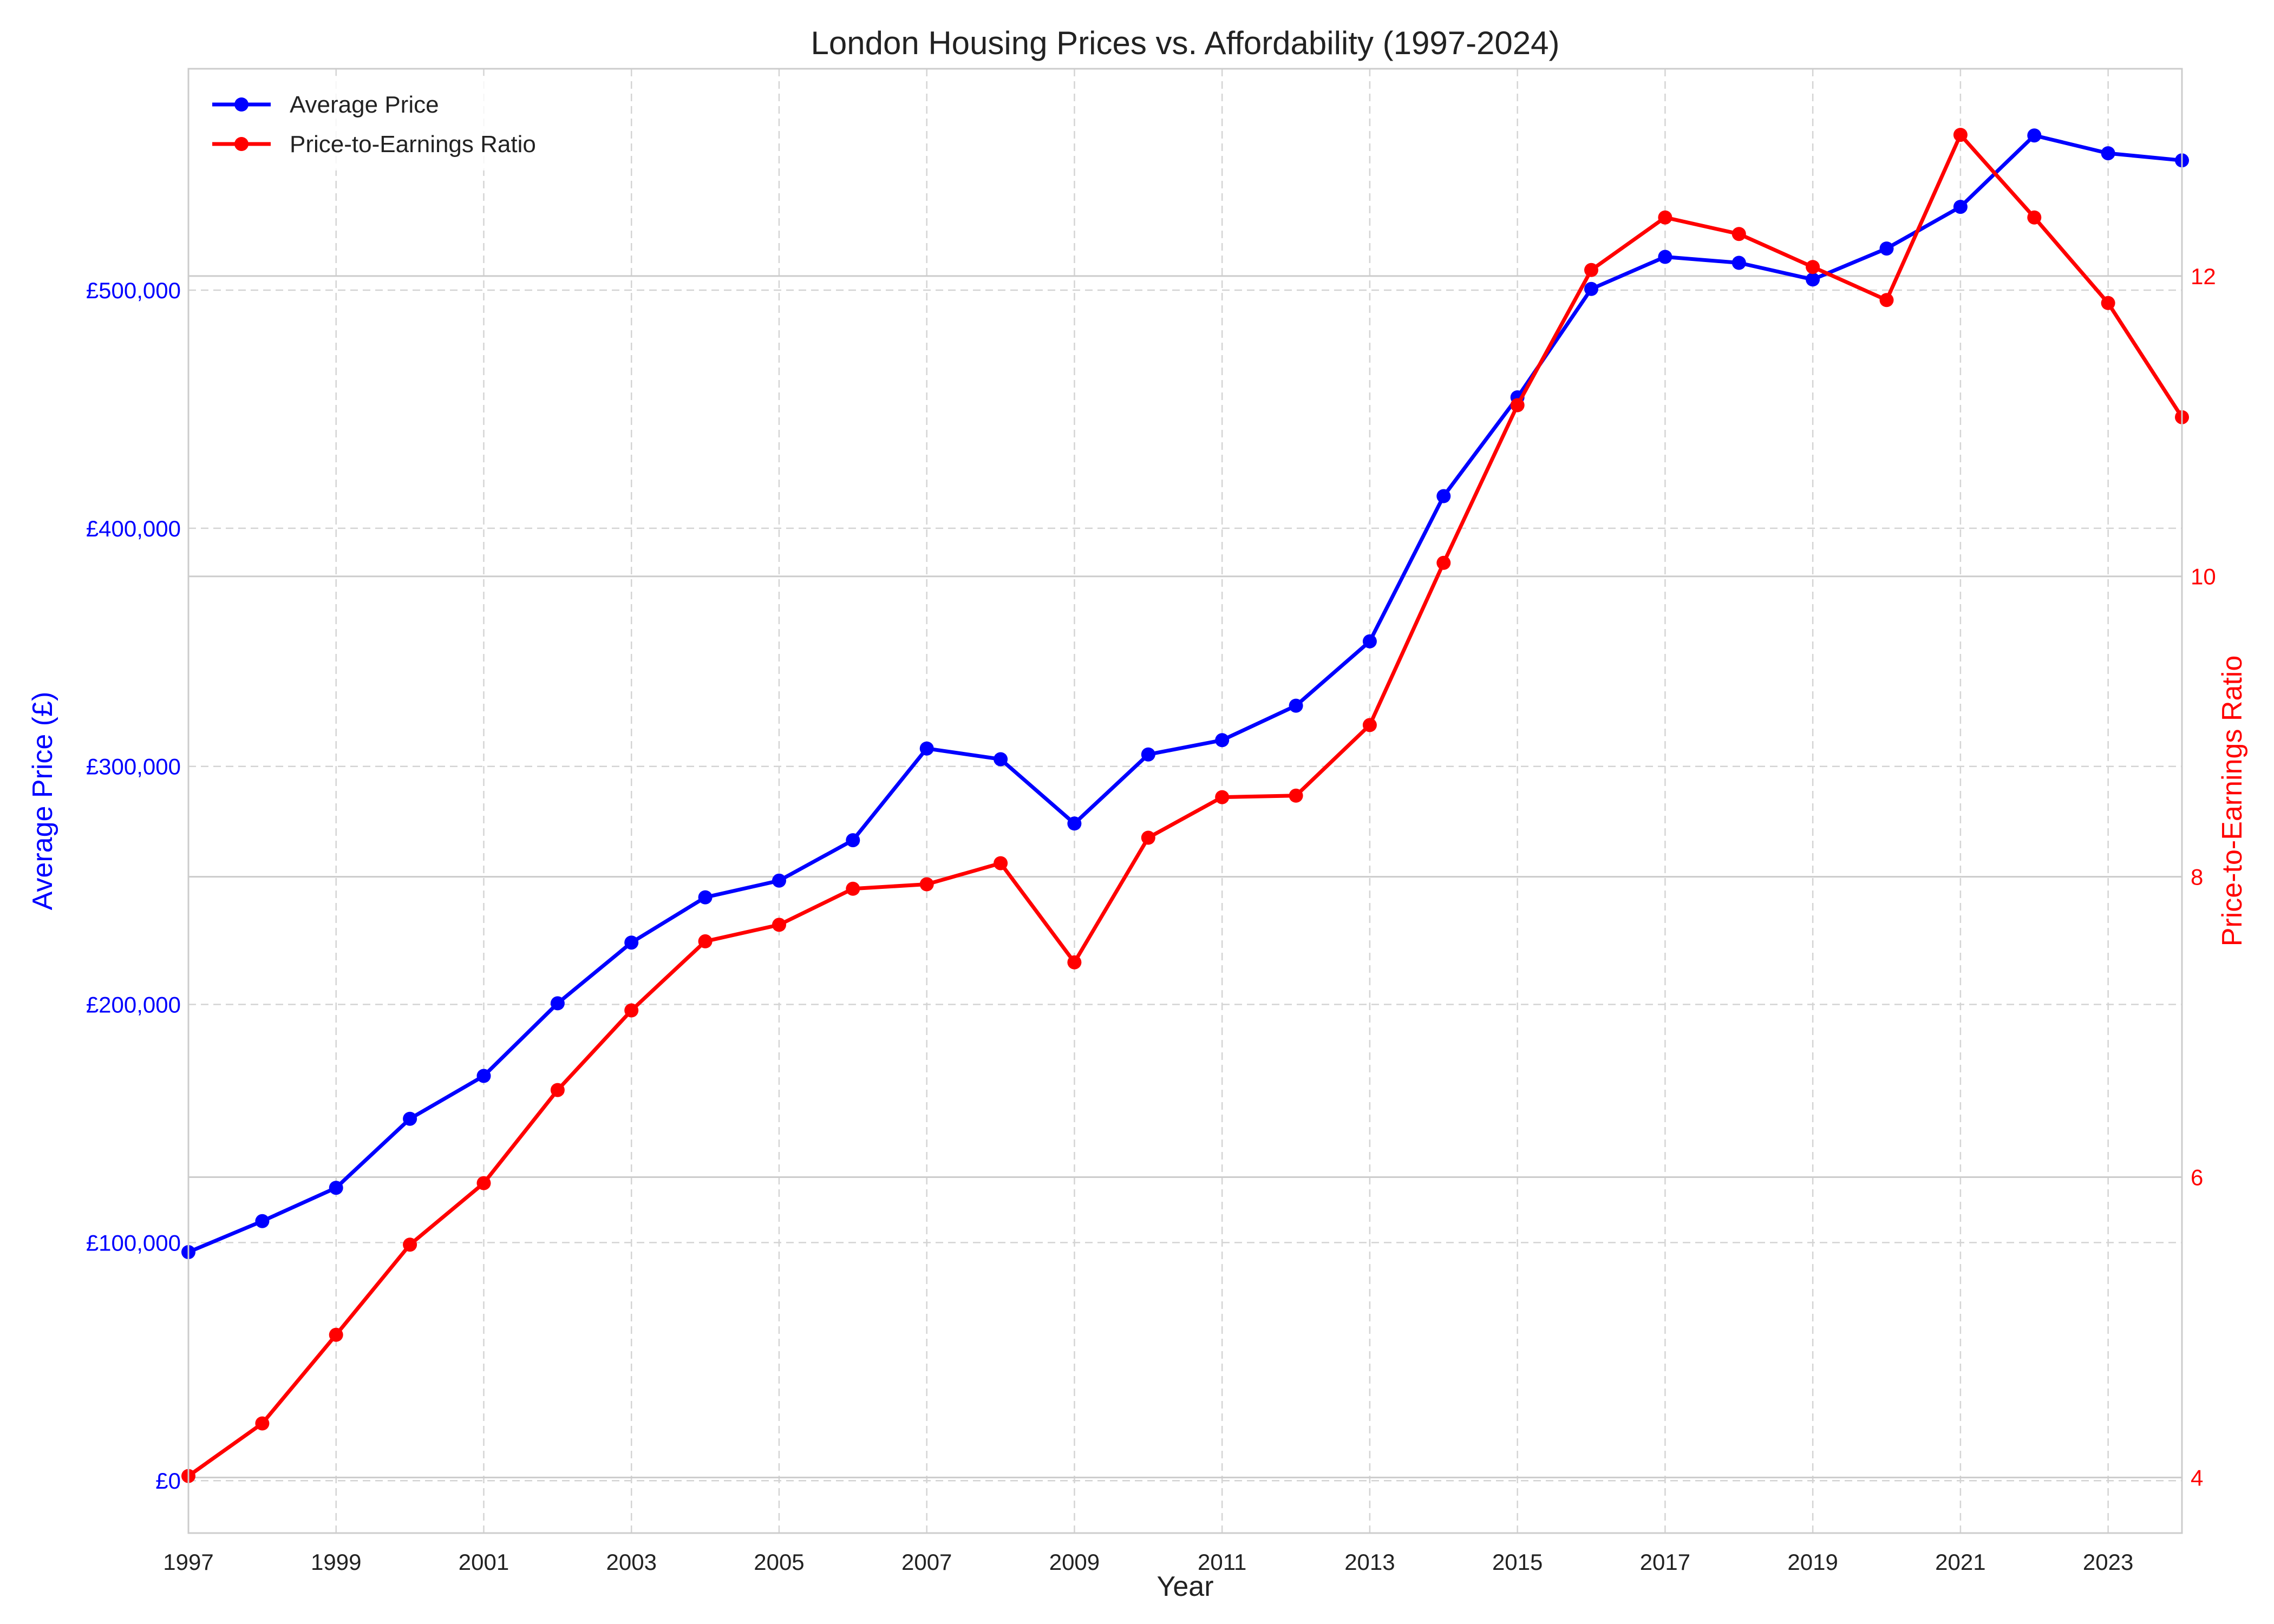 Image resolution: width=2274 pixels, height=1624 pixels. What do you see at coordinates (413, 144) in the screenshot?
I see `legend-label-price-to-earnings-ratio: Price-to-Earnings Ratio` at bounding box center [413, 144].